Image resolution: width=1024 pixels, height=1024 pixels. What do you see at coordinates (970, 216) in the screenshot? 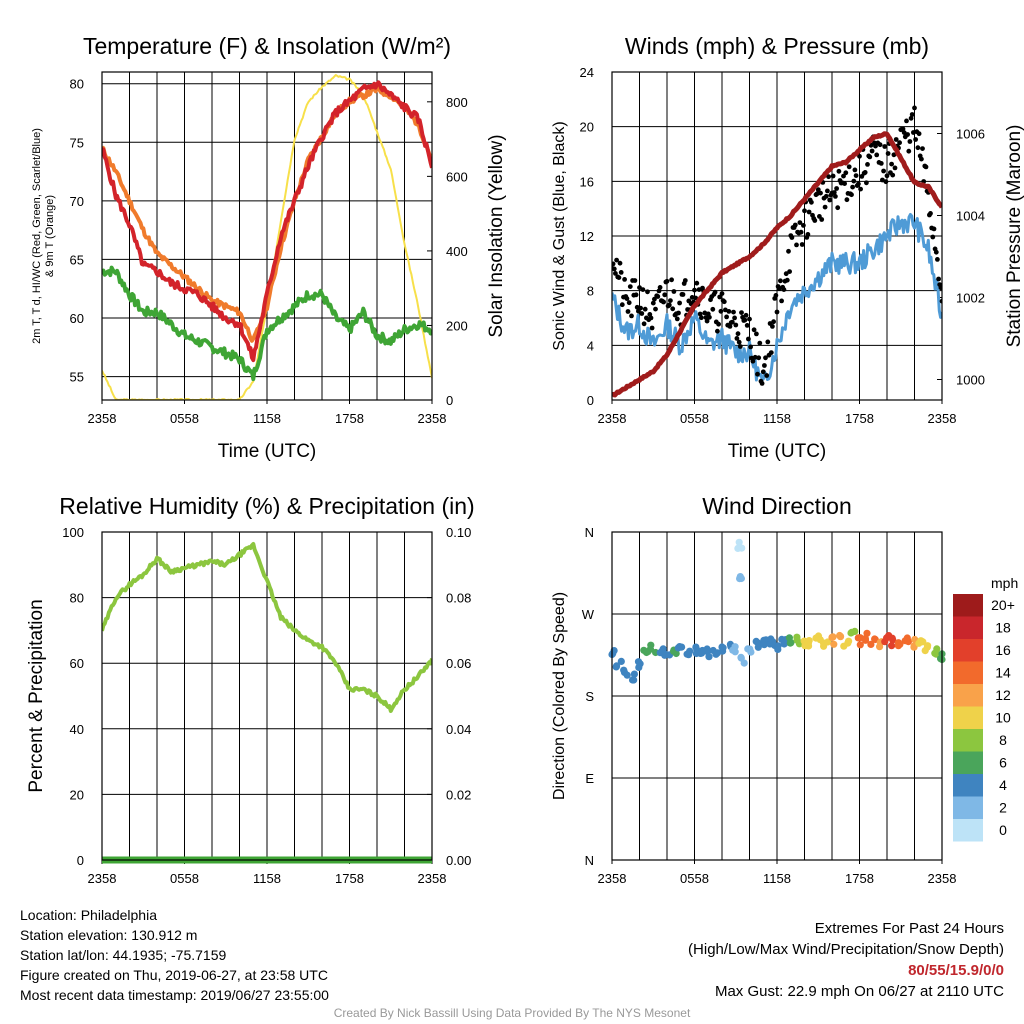
I see `y2-tick-label: 1004` at bounding box center [970, 216].